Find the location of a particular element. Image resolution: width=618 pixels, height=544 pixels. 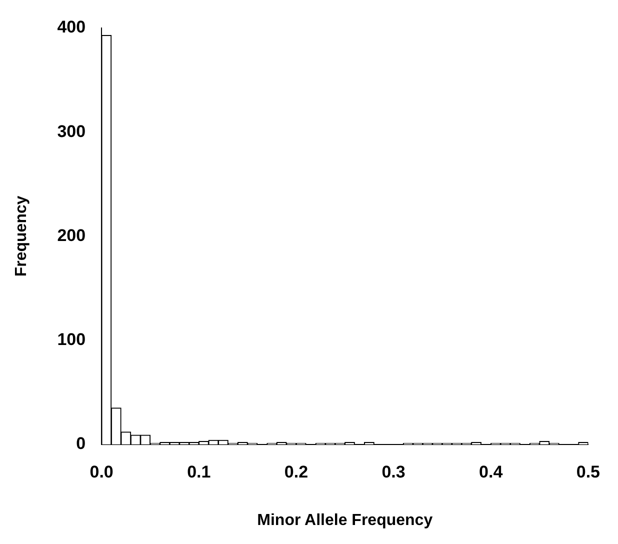

x-tick-label: 0.4 is located at coordinates (491, 472).